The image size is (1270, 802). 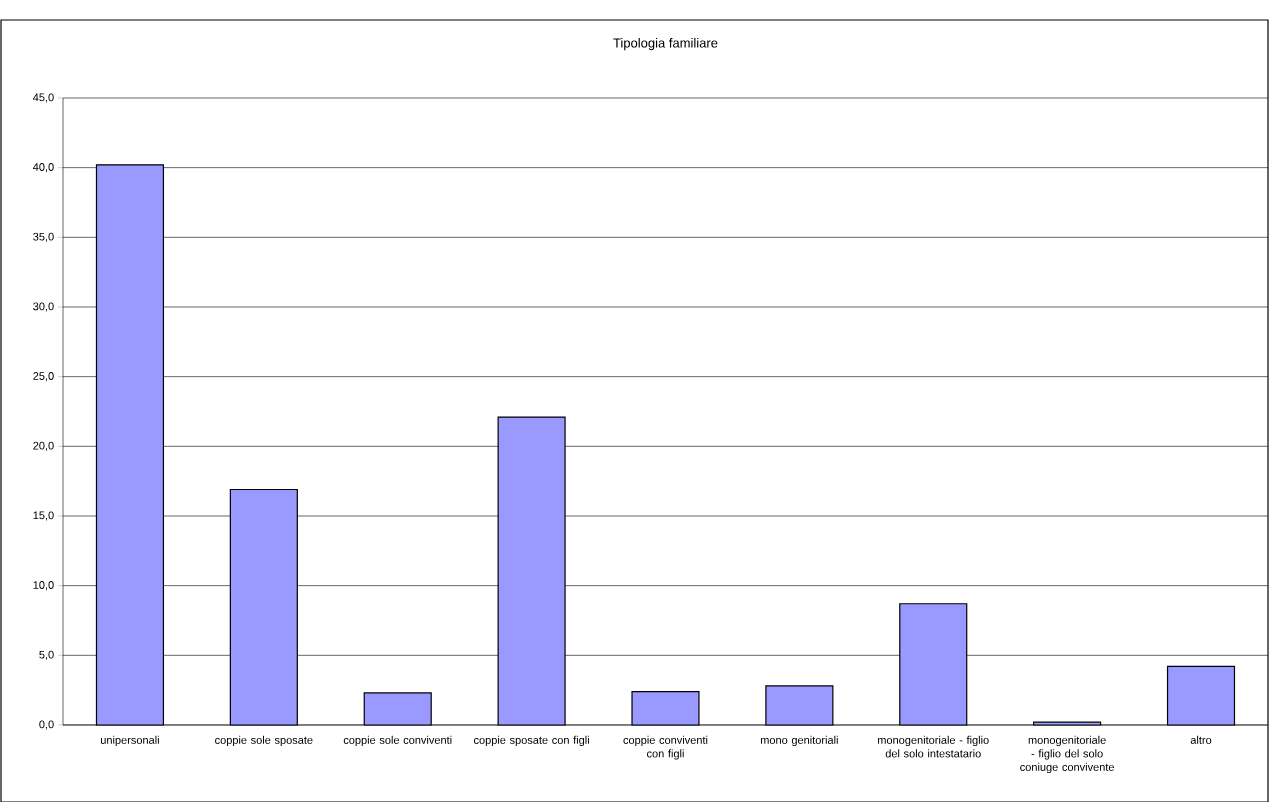 What do you see at coordinates (799, 741) in the screenshot?
I see `x-tick-label: mono genitoriali` at bounding box center [799, 741].